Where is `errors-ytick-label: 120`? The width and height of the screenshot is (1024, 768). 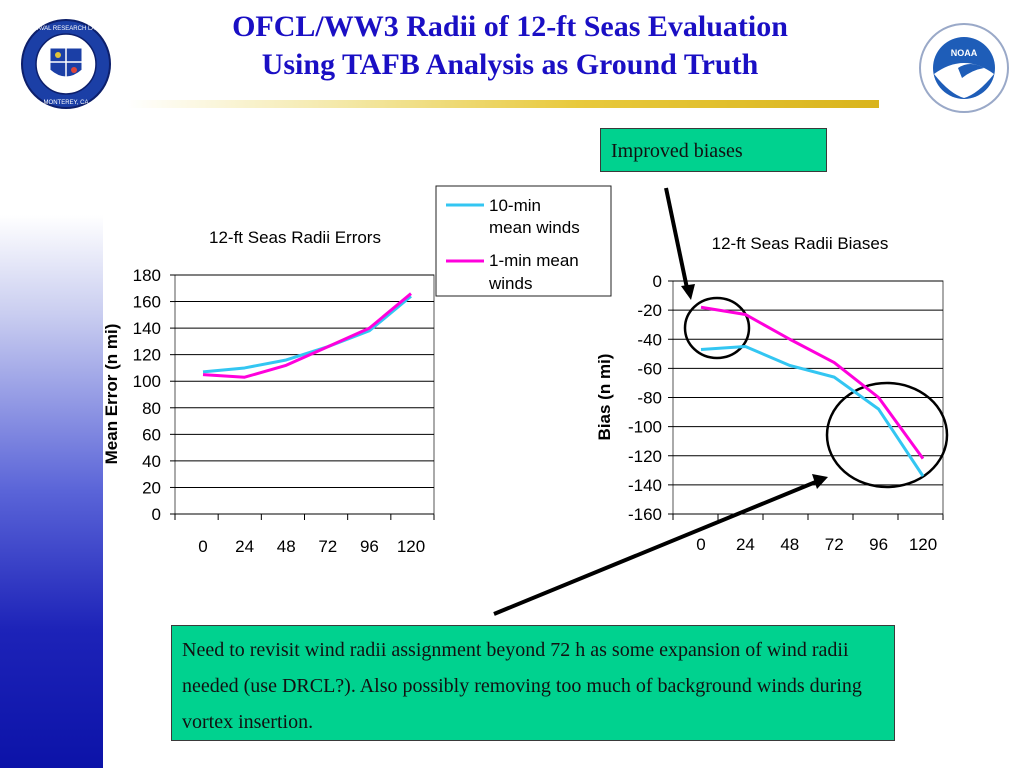
errors-ytick-label: 120 is located at coordinates (147, 355).